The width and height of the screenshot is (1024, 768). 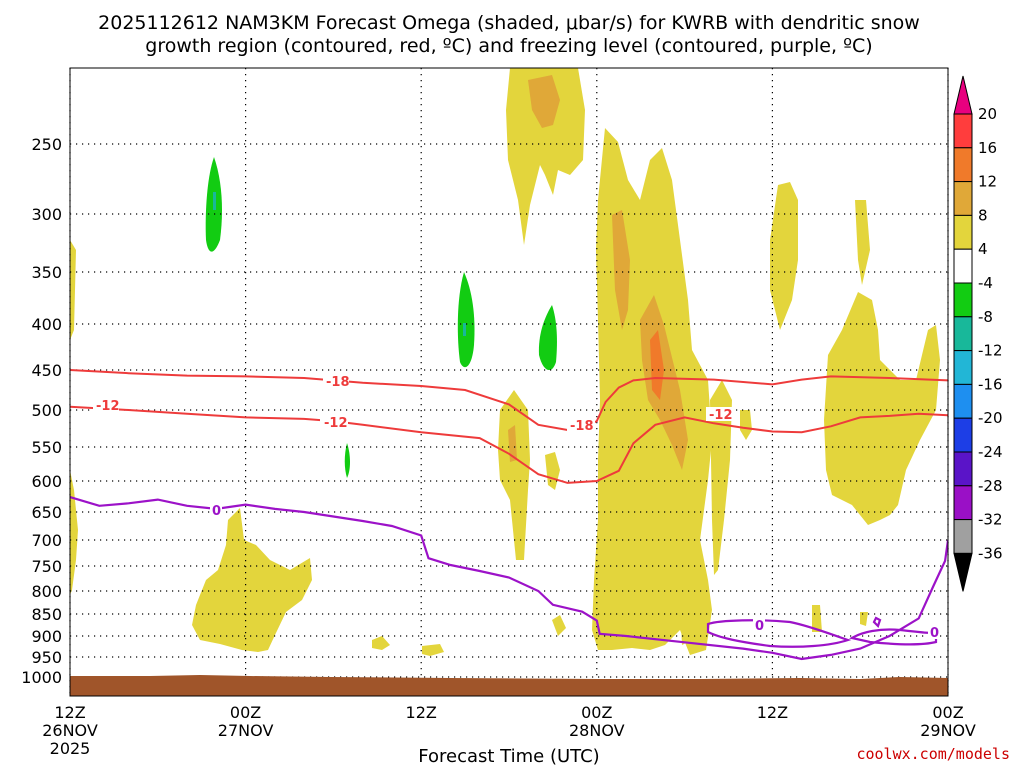 What do you see at coordinates (46, 272) in the screenshot?
I see `y-tick-label-350: 350` at bounding box center [46, 272].